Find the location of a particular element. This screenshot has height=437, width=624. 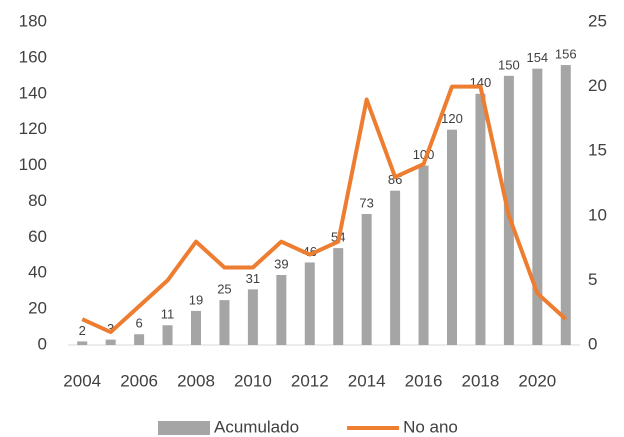

legend-swatch is located at coordinates (184, 428).